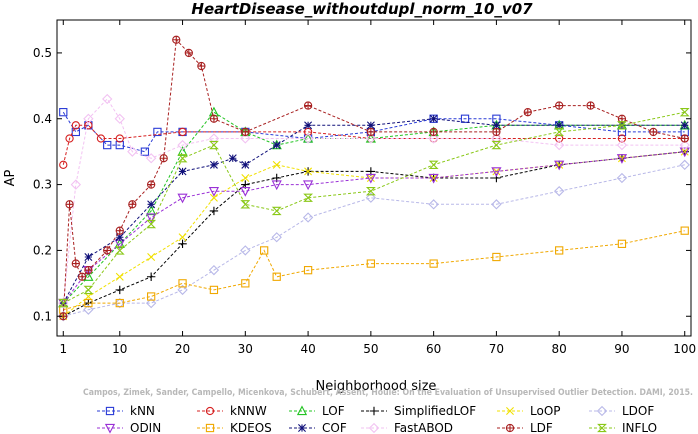 This screenshot has height=434, width=698. What do you see at coordinates (370, 349) in the screenshot?
I see `x-tick-label: 50` at bounding box center [370, 349].